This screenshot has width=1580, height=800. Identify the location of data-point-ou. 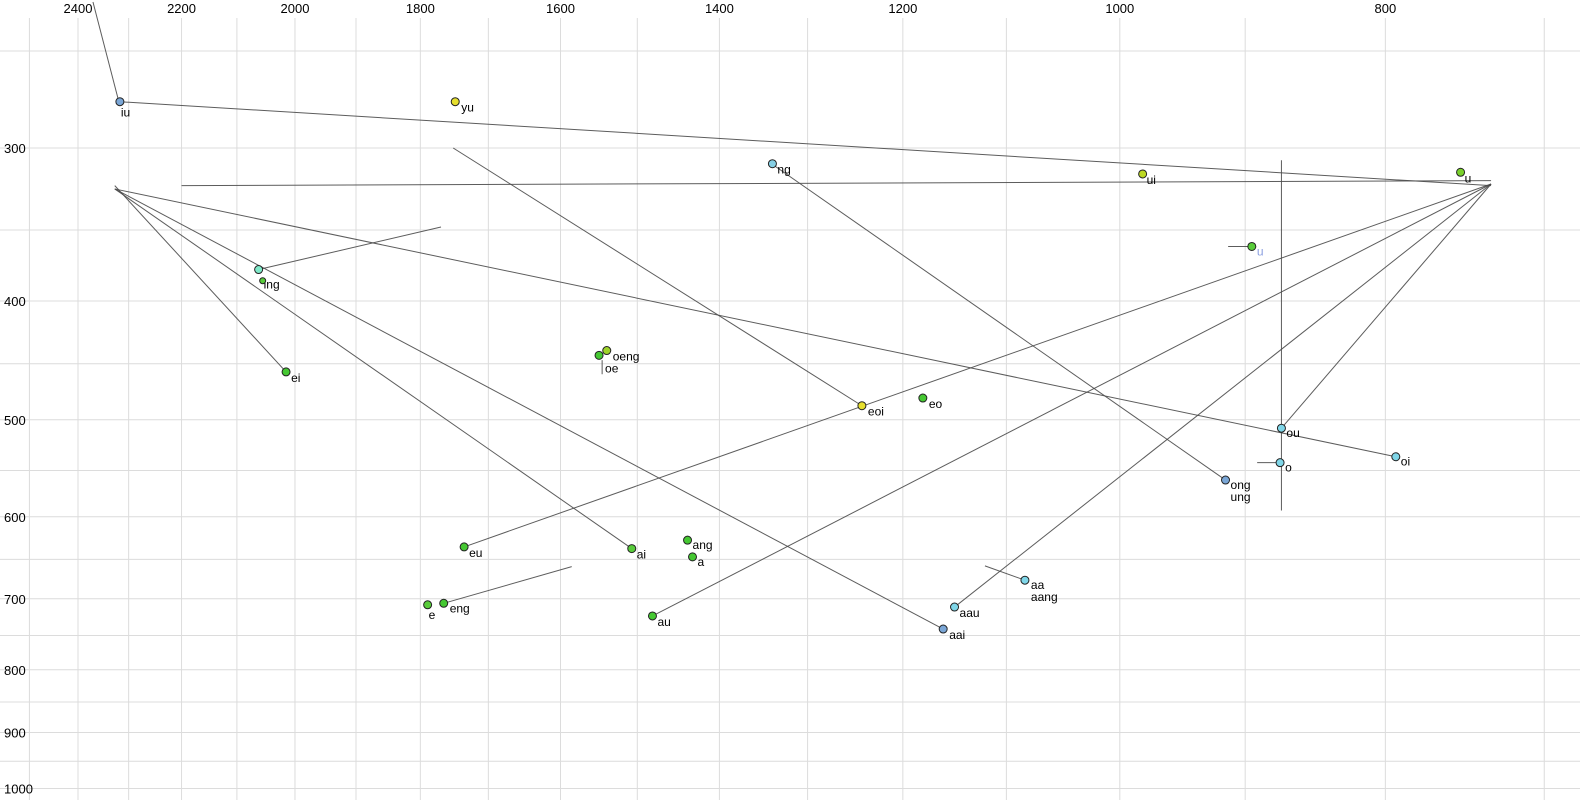
(1281, 428).